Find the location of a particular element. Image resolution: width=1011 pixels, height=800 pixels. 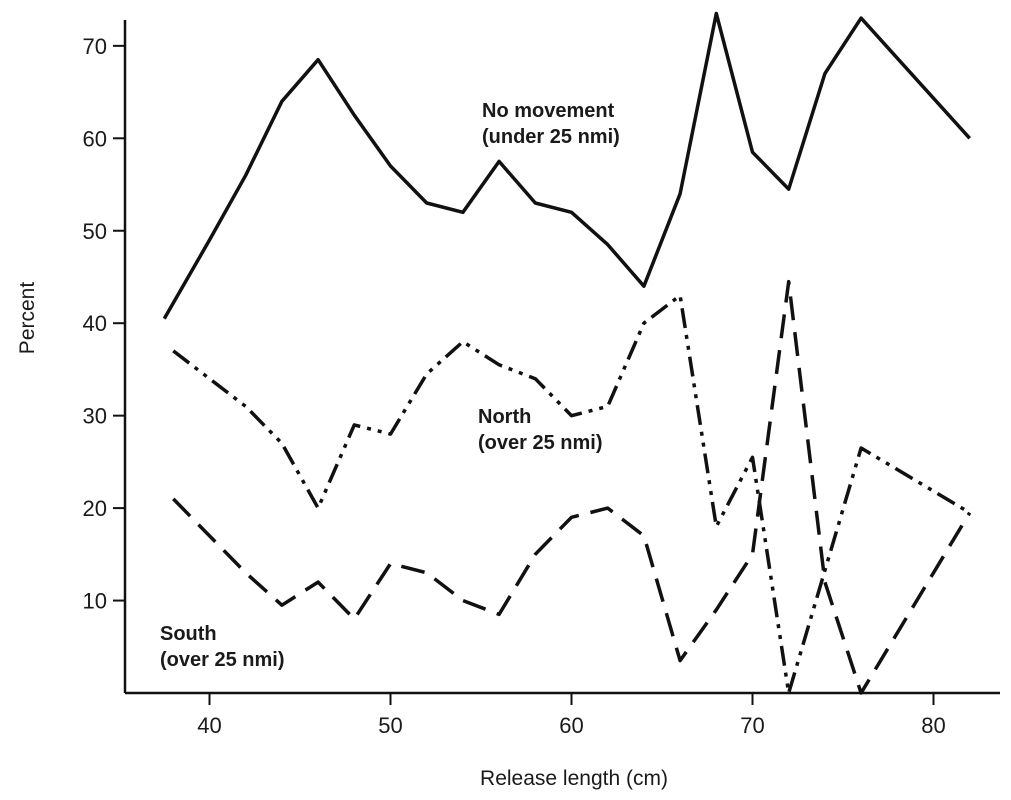

y-tick-label: 50 is located at coordinates (95, 231).